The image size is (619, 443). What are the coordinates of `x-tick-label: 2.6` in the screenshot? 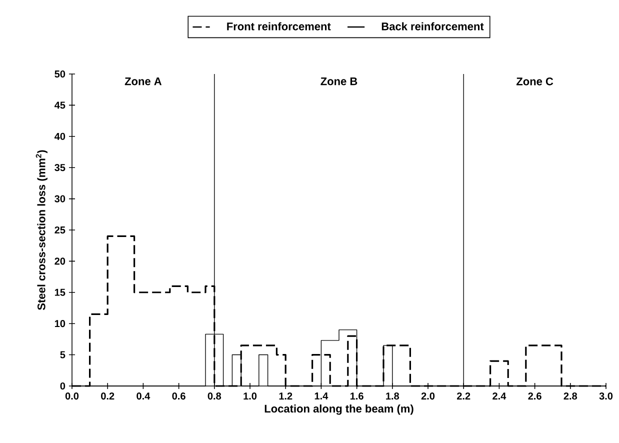 It's located at (535, 396).